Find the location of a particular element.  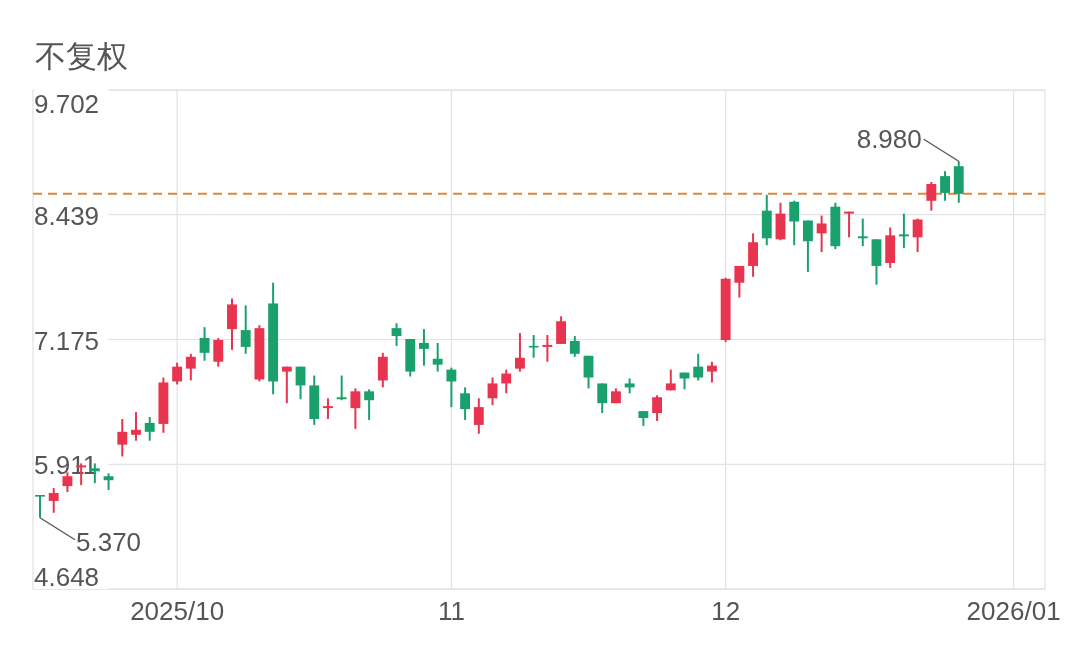

y-tick-label: 4.648 is located at coordinates (67, 577).